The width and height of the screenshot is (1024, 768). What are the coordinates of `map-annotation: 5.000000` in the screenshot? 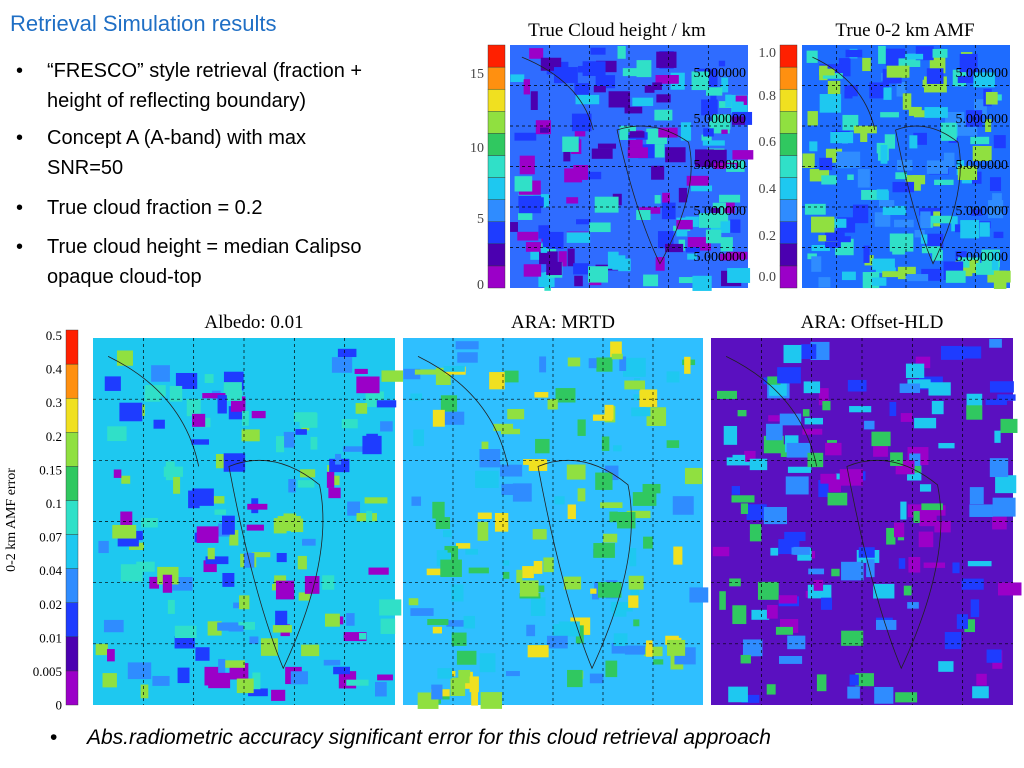 It's located at (720, 119).